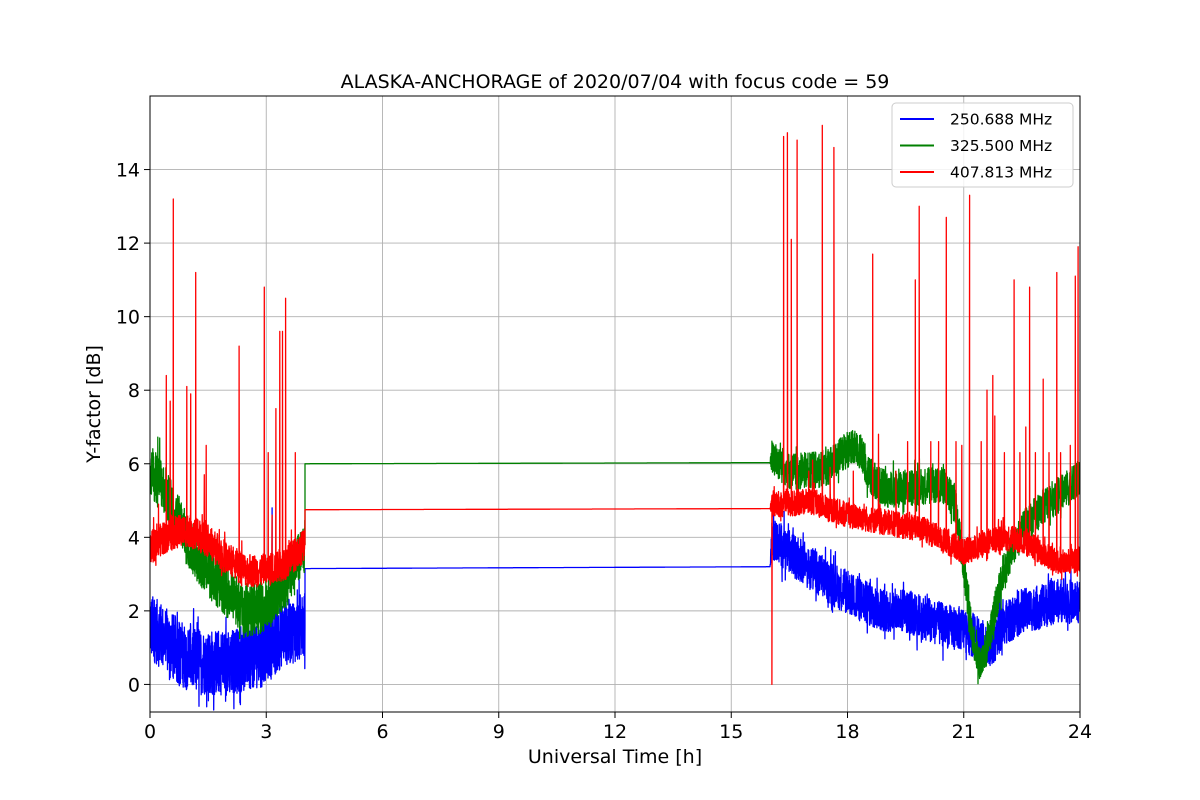  What do you see at coordinates (615, 757) in the screenshot?
I see `x-axis-title: Universal Time [h]` at bounding box center [615, 757].